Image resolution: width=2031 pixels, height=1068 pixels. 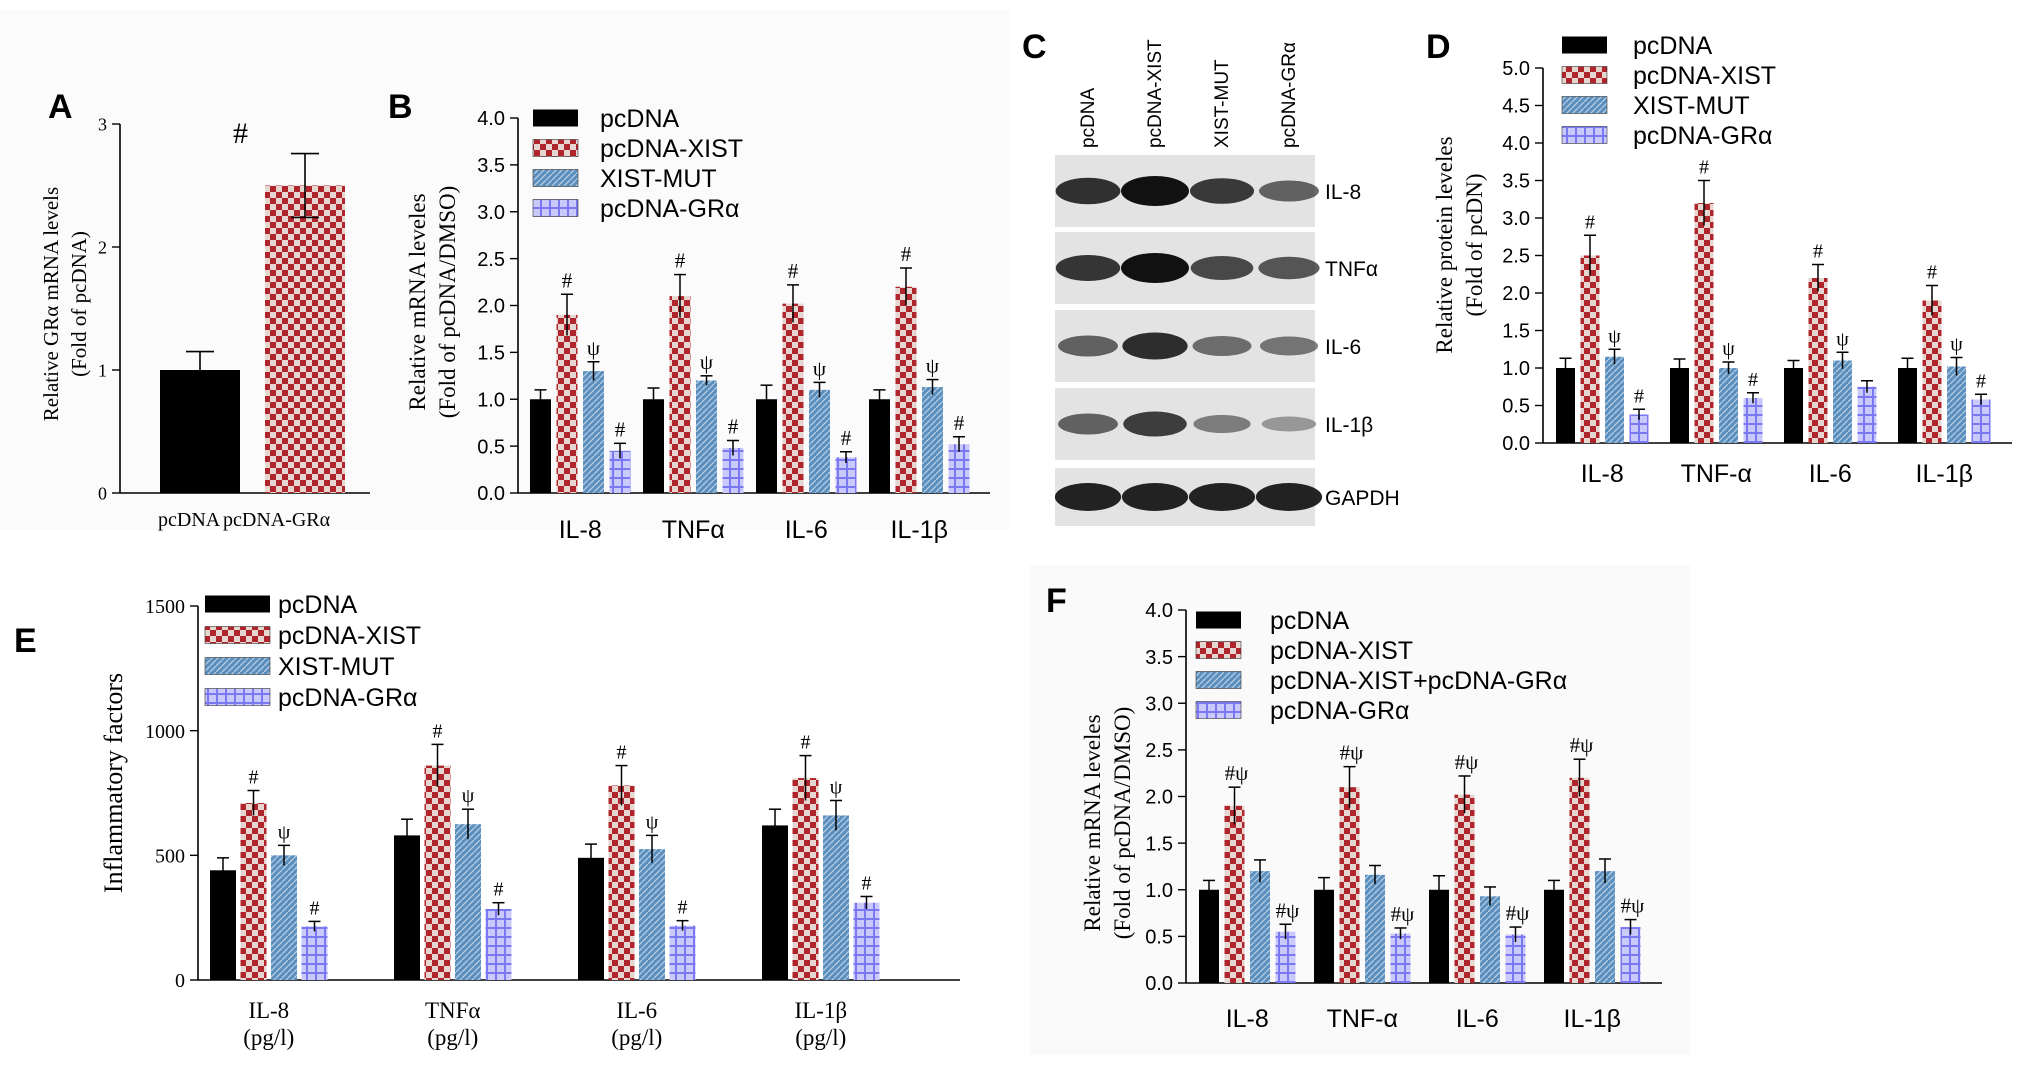 What do you see at coordinates (1516, 107) in the screenshot?
I see `y-tick-label: 4.5` at bounding box center [1516, 107].